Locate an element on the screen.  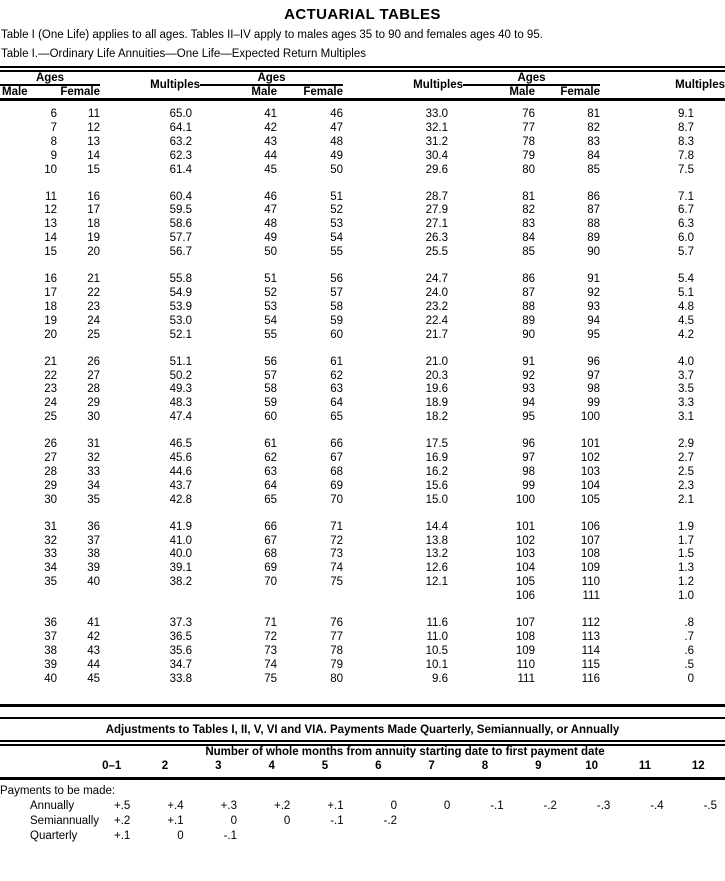
table1-cell: 38 is located at coordinates (93, 554).